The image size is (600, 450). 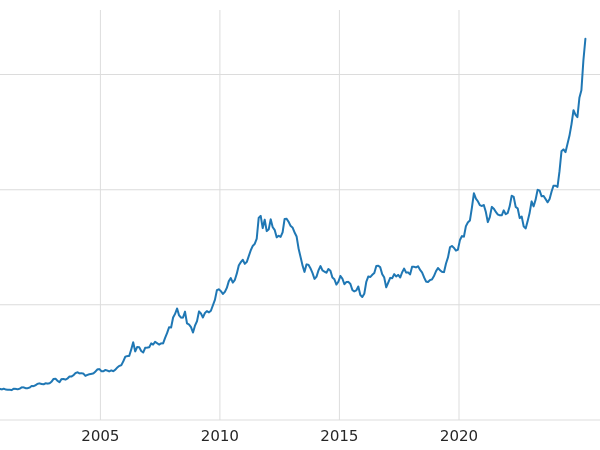 I want to click on x-tick-label: 2020, so click(x=459, y=436).